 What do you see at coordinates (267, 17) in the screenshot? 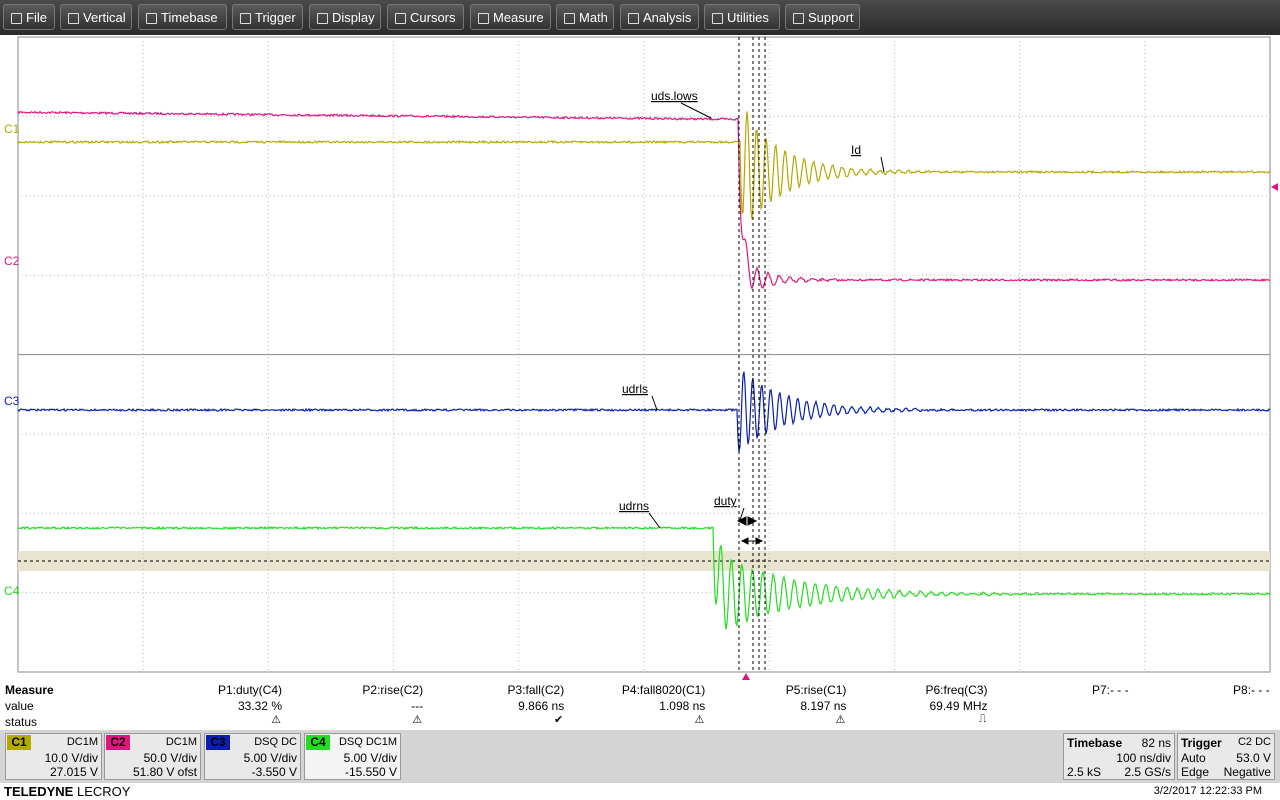
I see `menu-button: Trigger` at bounding box center [267, 17].